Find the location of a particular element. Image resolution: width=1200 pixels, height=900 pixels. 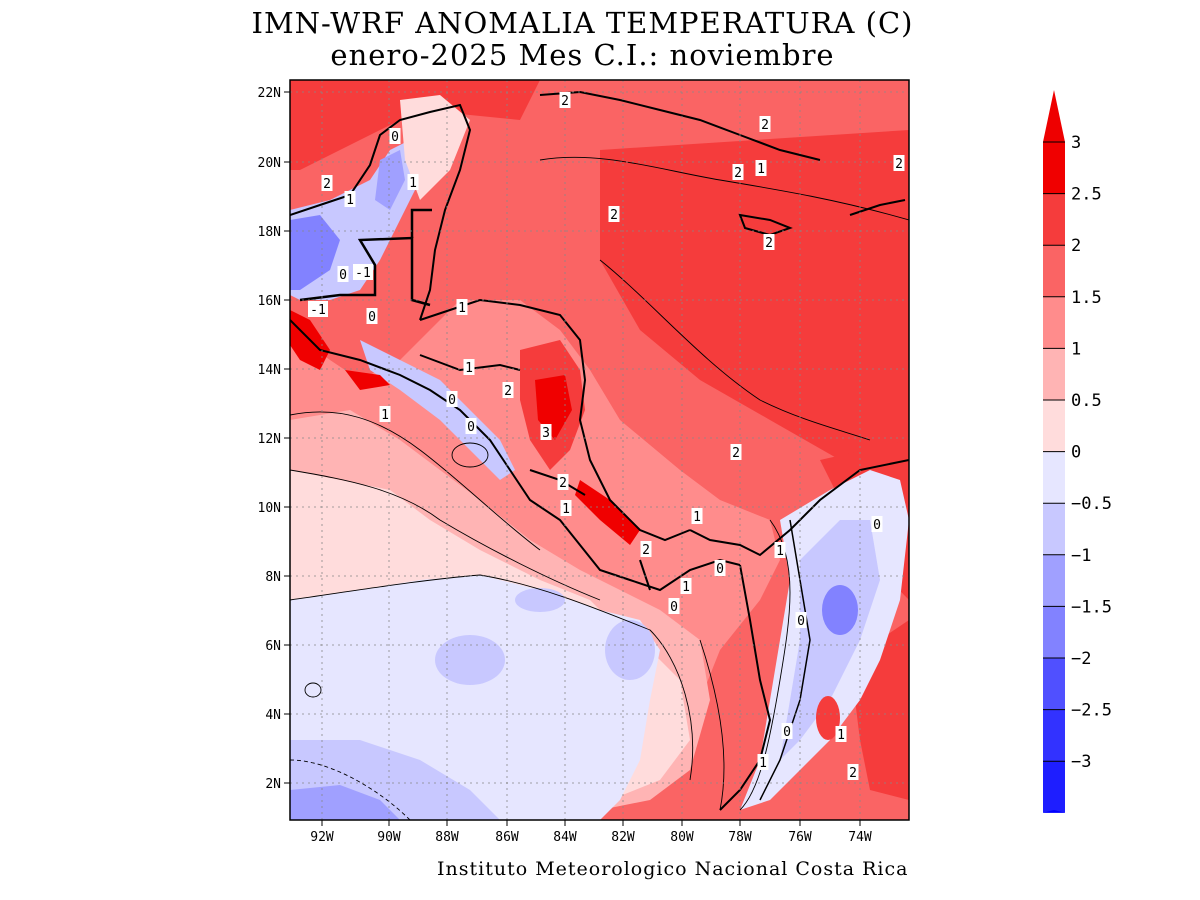

latitude-axis: 22N 20N 18N 16N 14N 12N 10N 8N 6N 4N 2N is located at coordinates (274, 439).